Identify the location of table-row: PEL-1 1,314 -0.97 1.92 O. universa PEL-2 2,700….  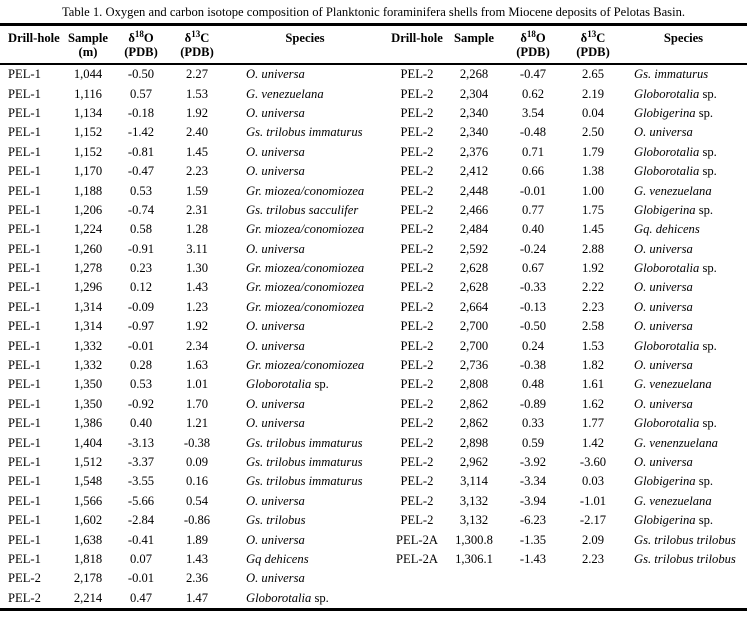
(373, 326).